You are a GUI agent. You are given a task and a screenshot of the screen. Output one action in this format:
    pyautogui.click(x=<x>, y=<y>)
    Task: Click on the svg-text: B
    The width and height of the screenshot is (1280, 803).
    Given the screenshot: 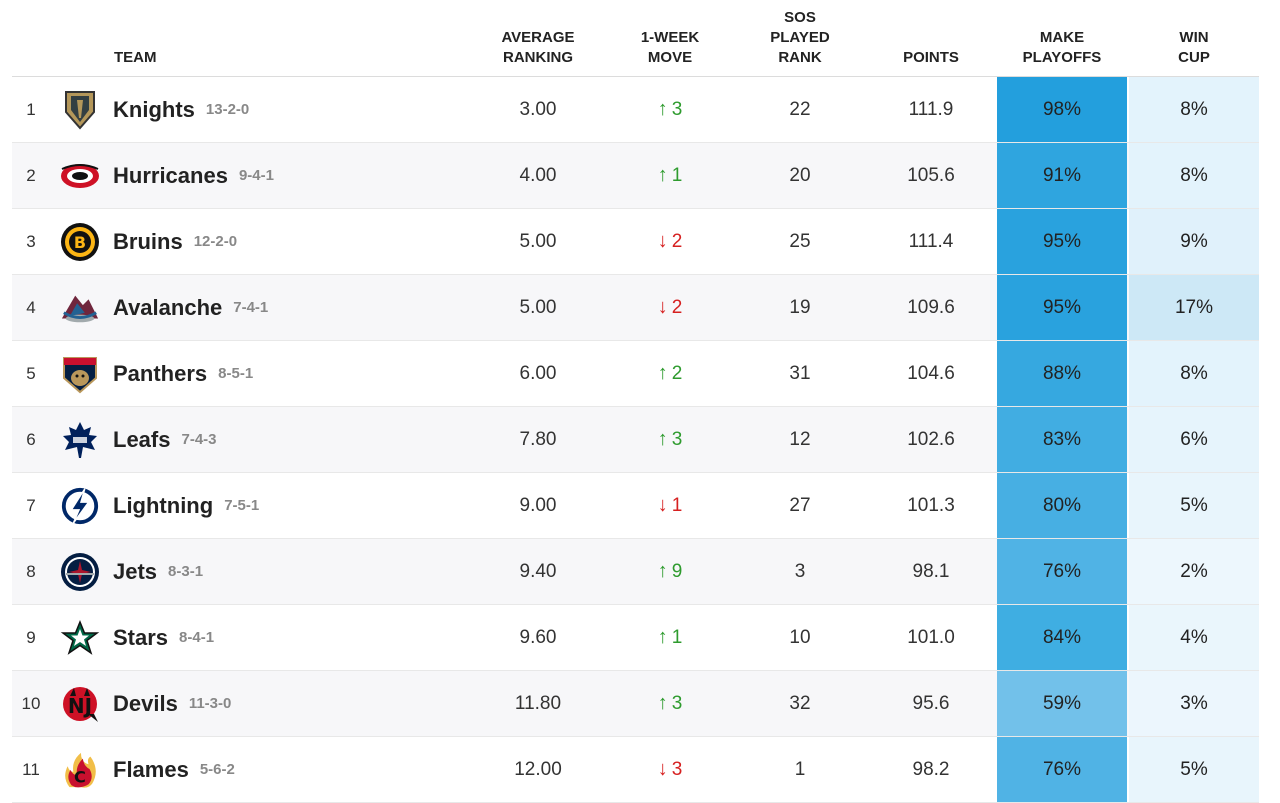 What is the action you would take?
    pyautogui.click(x=80, y=242)
    